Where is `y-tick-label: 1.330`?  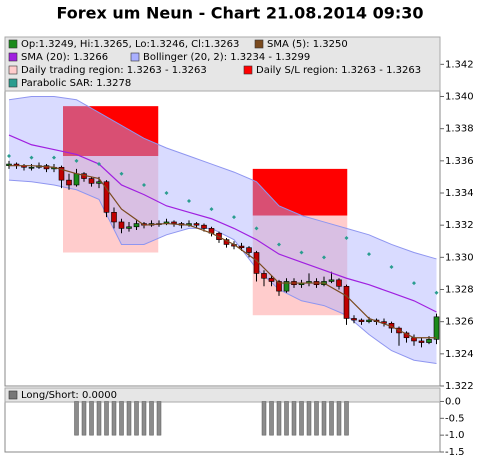
y-tick-label: 1.330 is located at coordinates (459, 257).